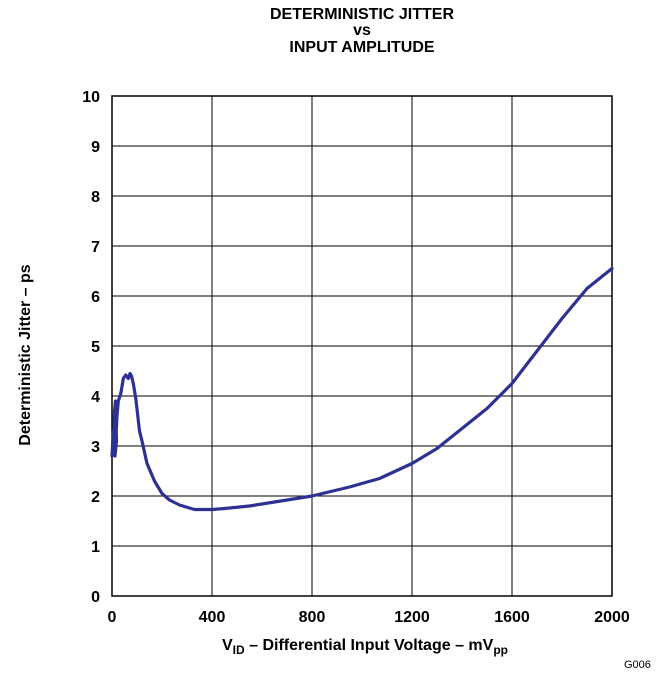 The height and width of the screenshot is (677, 670). What do you see at coordinates (362, 30) in the screenshot?
I see `chart-title-line-2: vs` at bounding box center [362, 30].